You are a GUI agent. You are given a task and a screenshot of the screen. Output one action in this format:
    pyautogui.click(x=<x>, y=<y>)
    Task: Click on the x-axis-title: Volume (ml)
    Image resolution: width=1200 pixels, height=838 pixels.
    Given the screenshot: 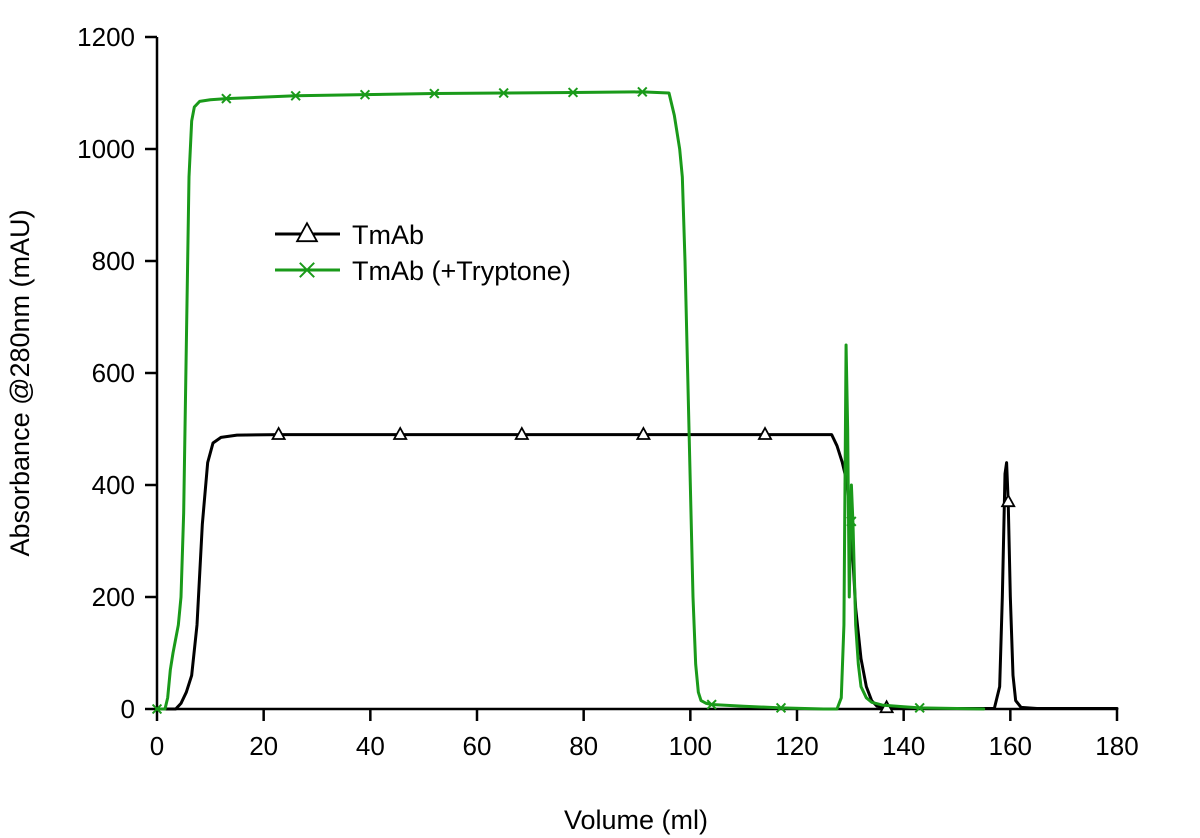 What is the action you would take?
    pyautogui.click(x=636, y=820)
    